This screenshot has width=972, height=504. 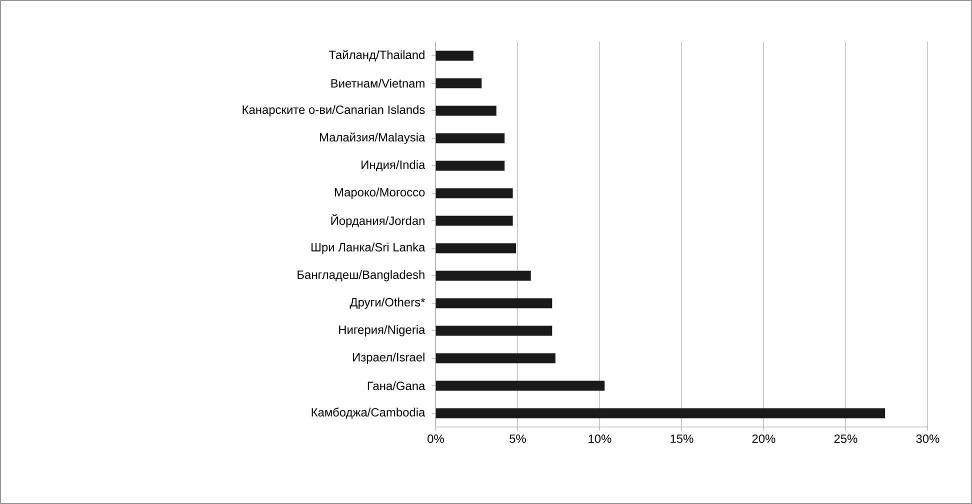 What do you see at coordinates (388, 303) in the screenshot?
I see `y-tick-label: Други/Others*` at bounding box center [388, 303].